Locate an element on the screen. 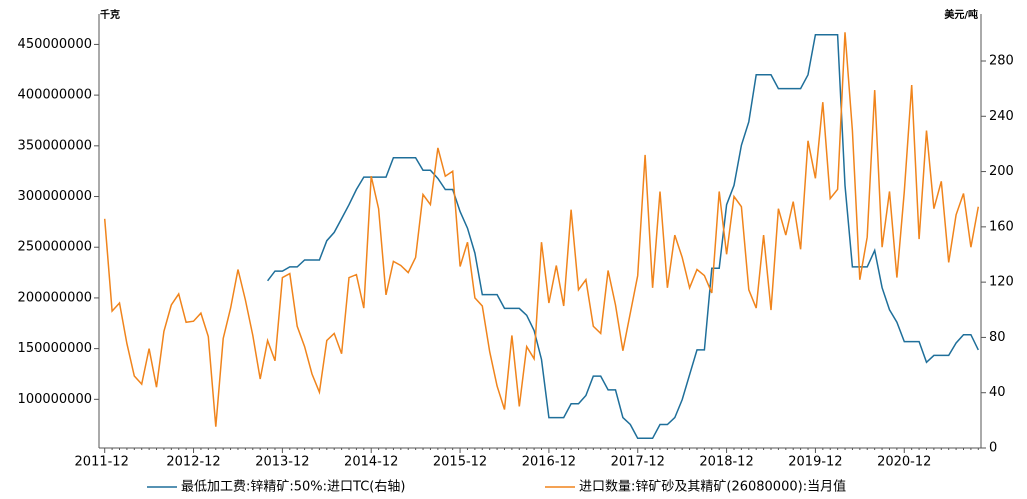 The height and width of the screenshot is (499, 1027). y-tick-label: 300000000 is located at coordinates (55, 196).